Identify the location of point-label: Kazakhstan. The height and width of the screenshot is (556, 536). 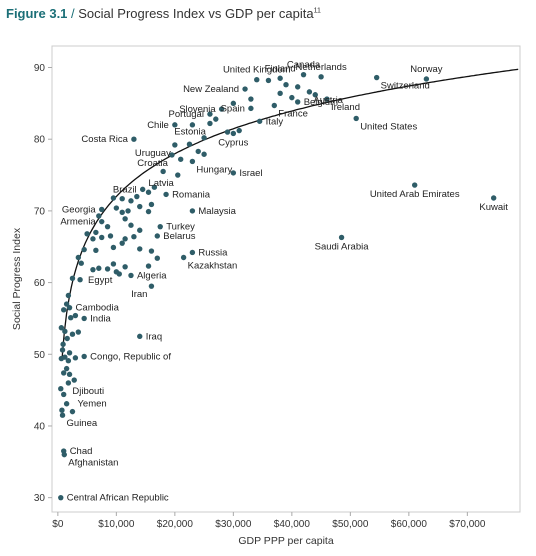
(213, 265).